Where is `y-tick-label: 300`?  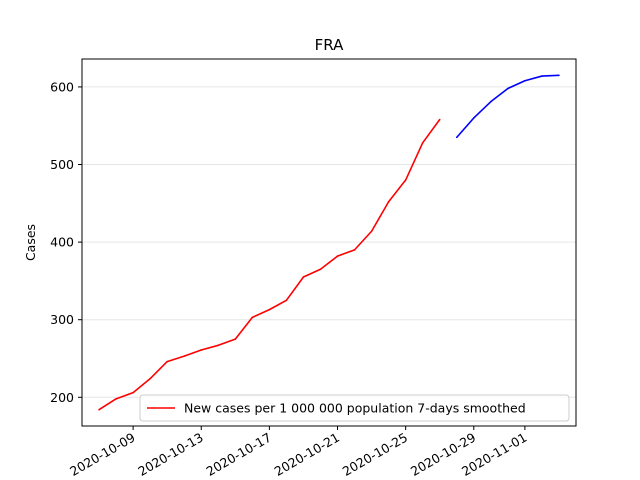
y-tick-label: 300 is located at coordinates (62, 319).